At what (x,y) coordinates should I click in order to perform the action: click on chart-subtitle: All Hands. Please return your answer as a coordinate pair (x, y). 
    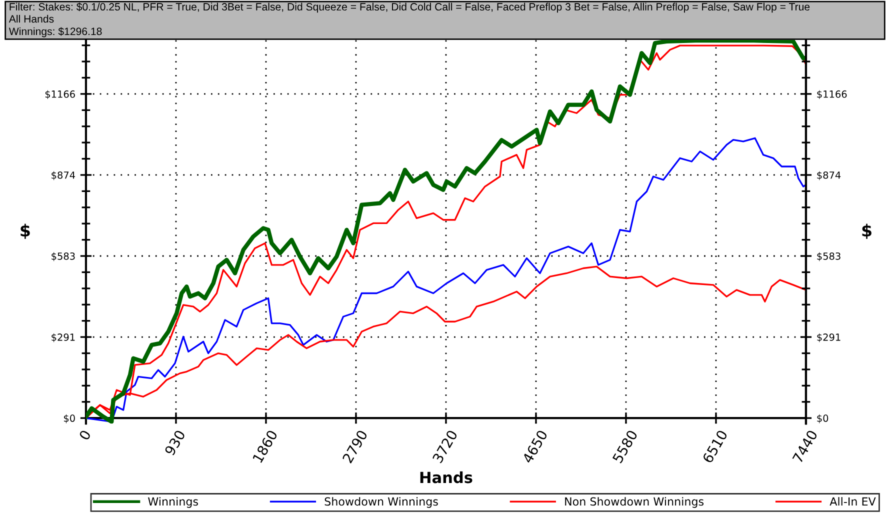
    Looking at the image, I should click on (31, 18).